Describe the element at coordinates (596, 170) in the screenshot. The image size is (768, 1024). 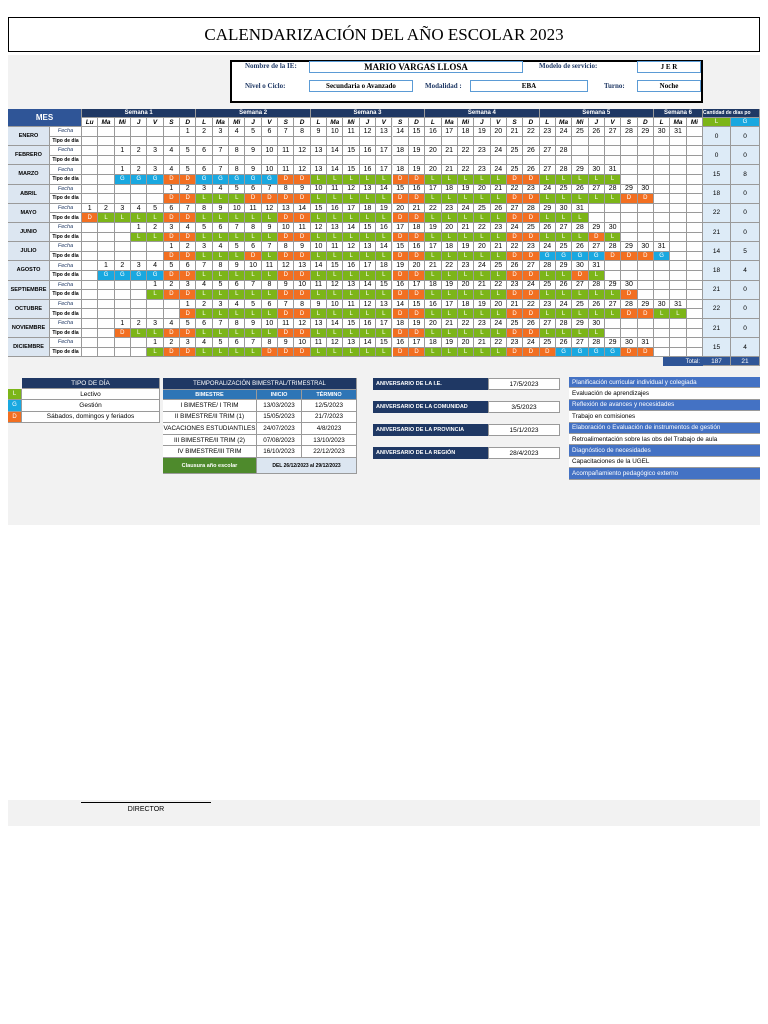
I see `date-cell: 30` at that location.